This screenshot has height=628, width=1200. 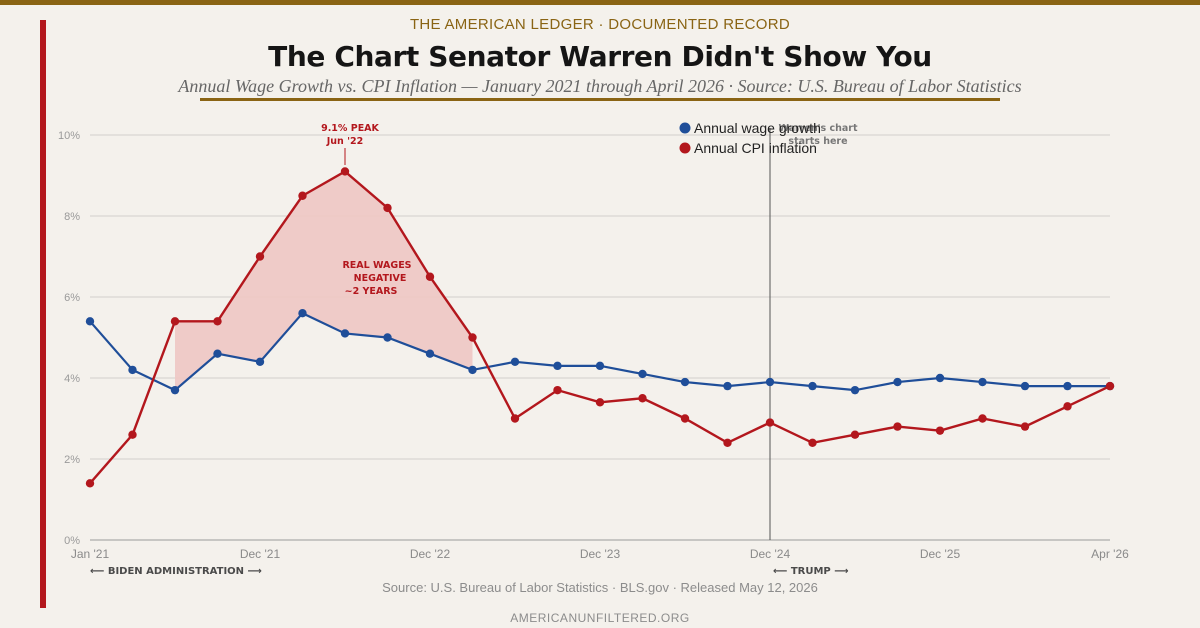 What do you see at coordinates (757, 128) in the screenshot?
I see `legend-label: Annual wage growth` at bounding box center [757, 128].